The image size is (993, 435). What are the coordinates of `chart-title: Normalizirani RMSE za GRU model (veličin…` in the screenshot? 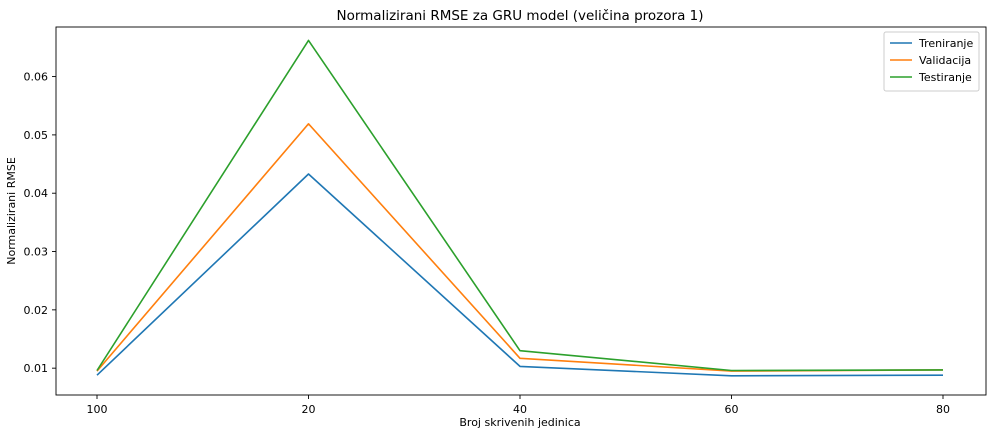 It's located at (519, 16).